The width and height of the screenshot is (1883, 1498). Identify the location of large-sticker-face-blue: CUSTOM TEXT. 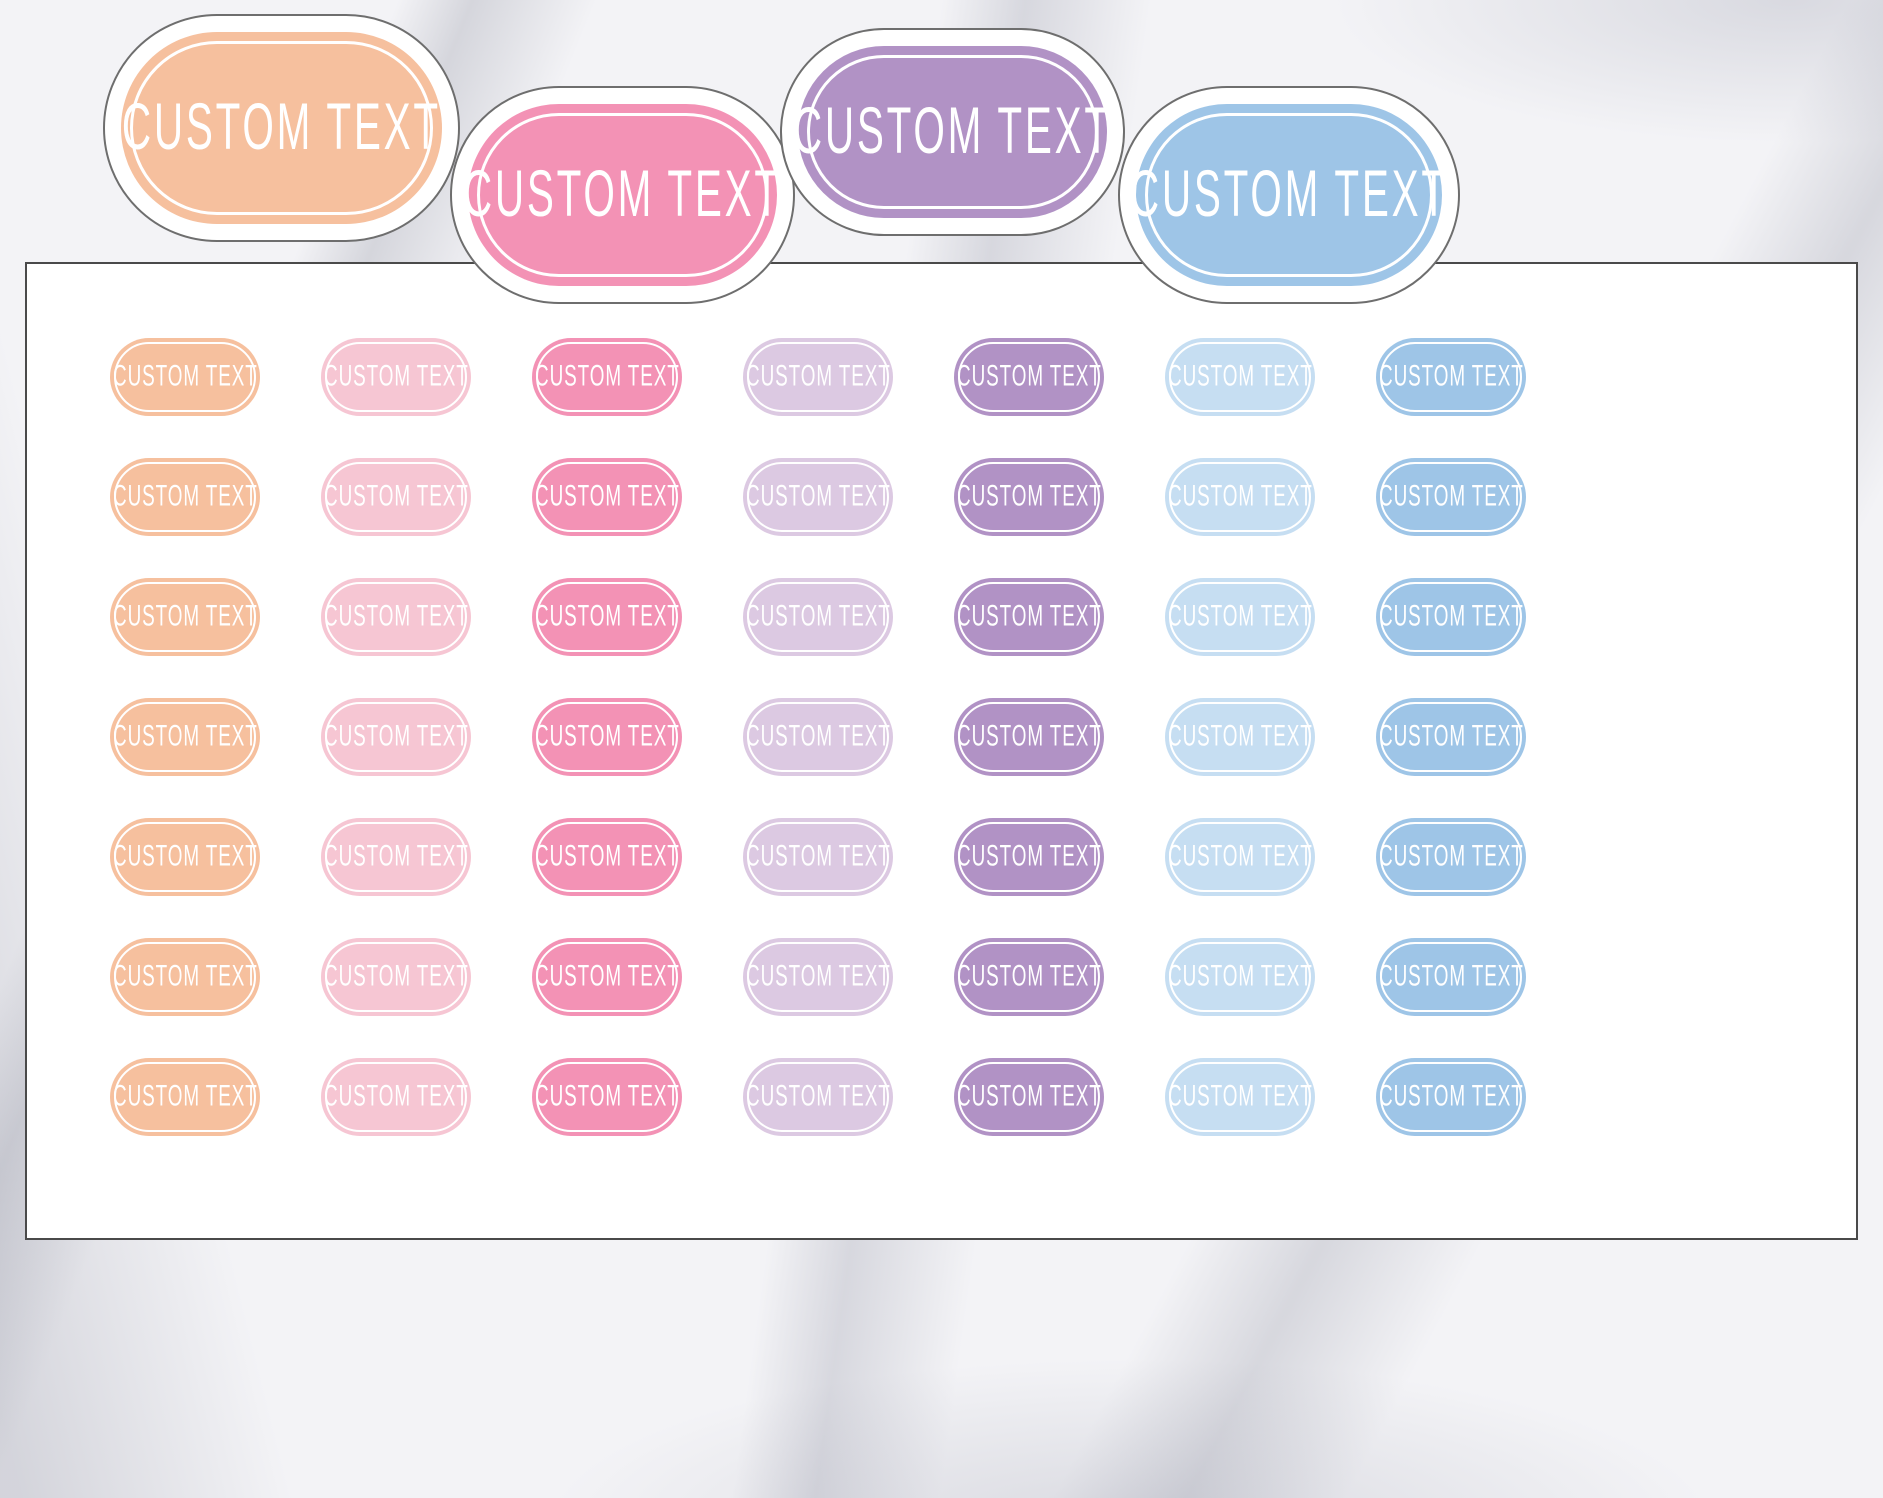
(1287, 195).